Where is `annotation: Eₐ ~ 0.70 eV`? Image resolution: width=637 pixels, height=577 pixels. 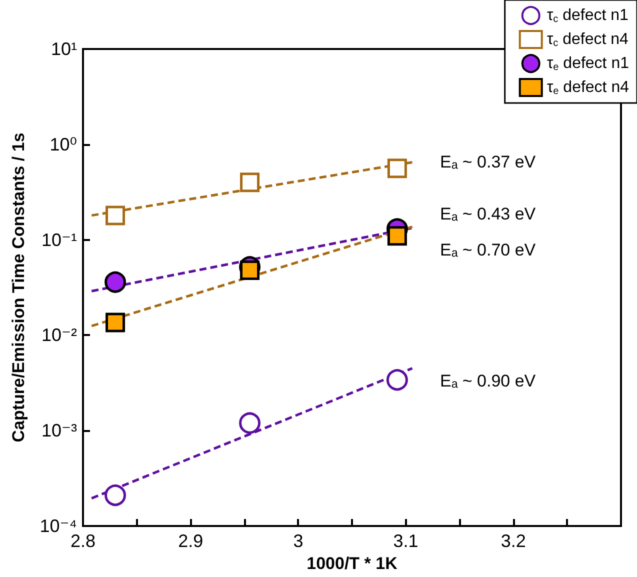 annotation: Eₐ ~ 0.70 eV is located at coordinates (488, 250).